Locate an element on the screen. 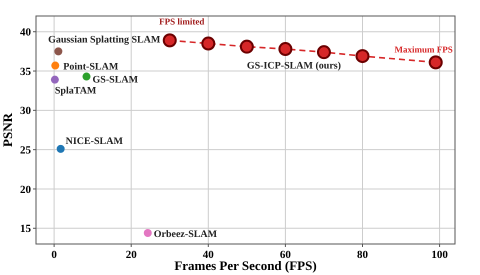 The height and width of the screenshot is (275, 480). series-label: SplaTAM is located at coordinates (75, 91).